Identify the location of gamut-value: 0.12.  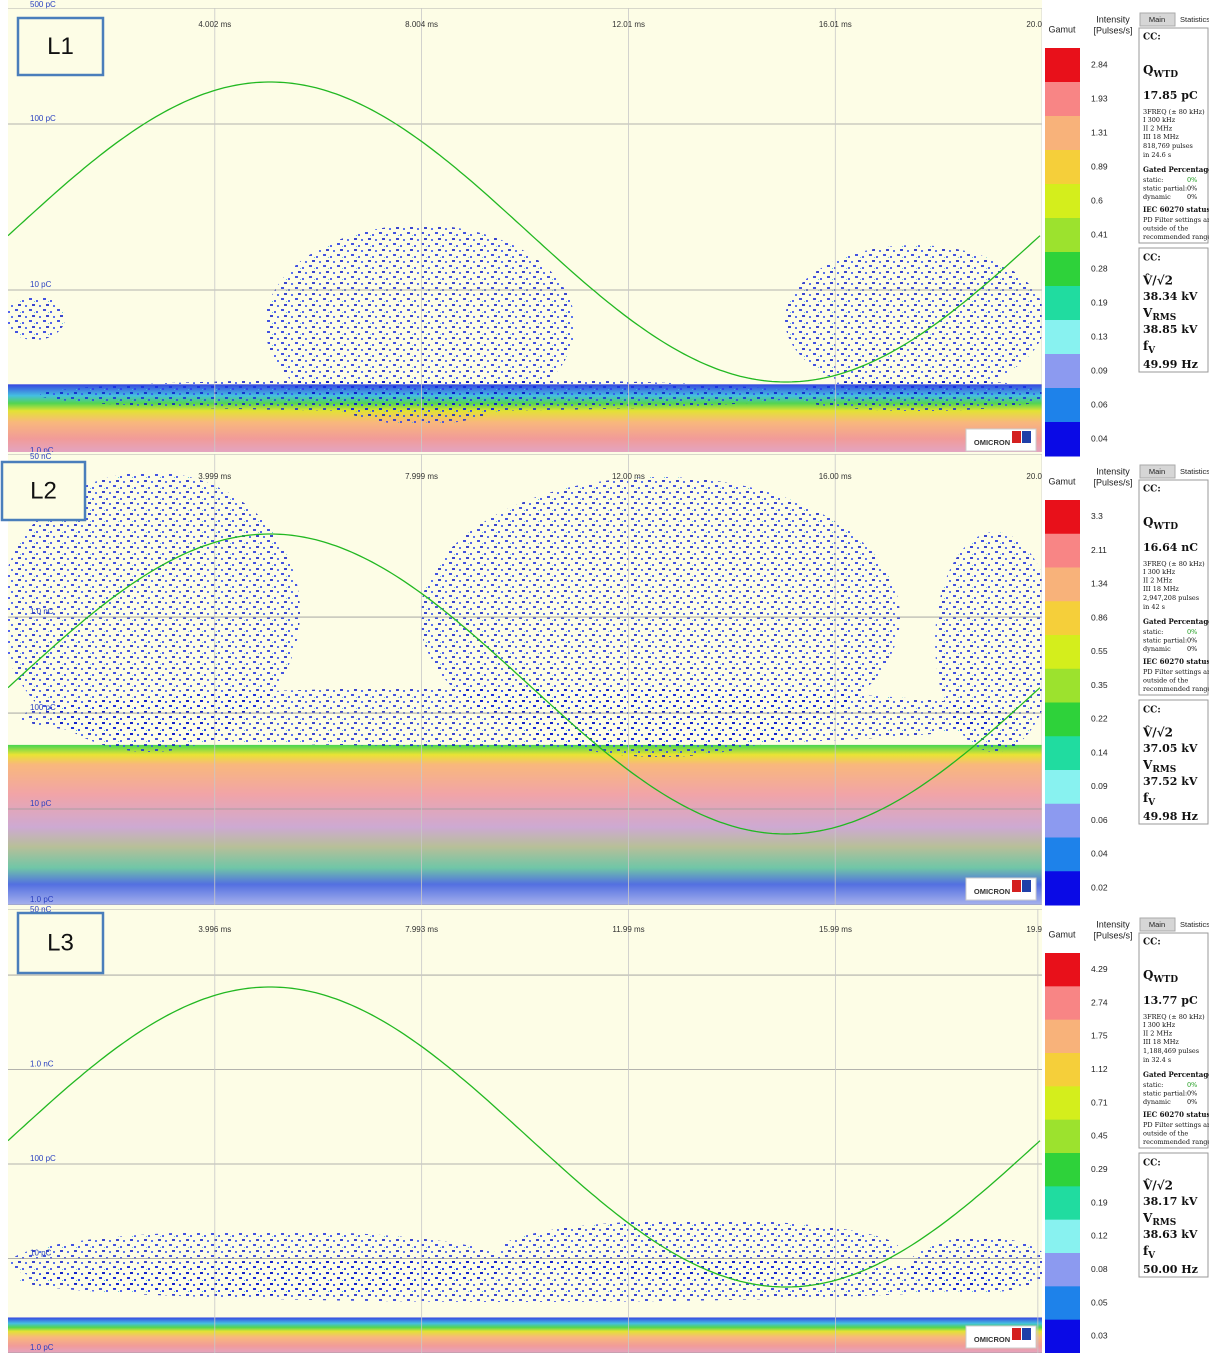
(1099, 1236).